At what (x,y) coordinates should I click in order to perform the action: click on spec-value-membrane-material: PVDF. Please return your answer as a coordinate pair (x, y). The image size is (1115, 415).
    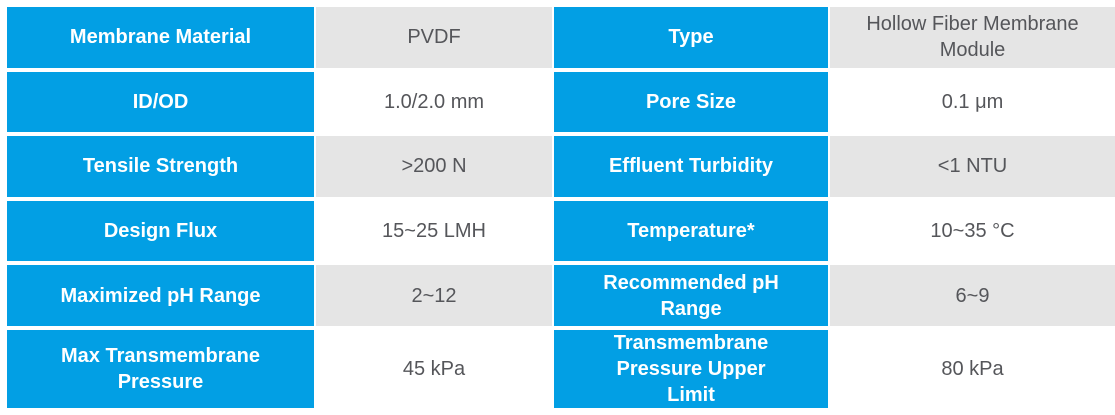
    Looking at the image, I should click on (434, 37).